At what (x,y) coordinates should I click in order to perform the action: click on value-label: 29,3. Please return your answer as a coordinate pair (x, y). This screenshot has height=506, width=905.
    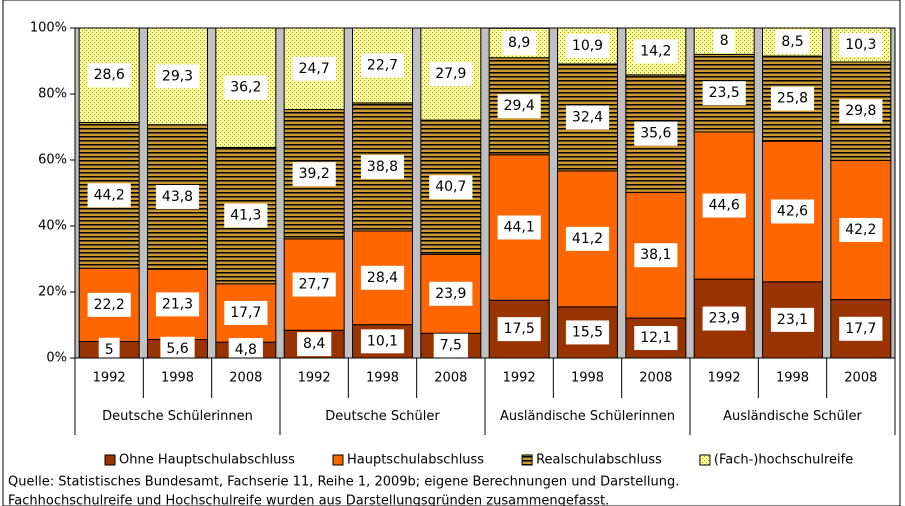
    Looking at the image, I should click on (177, 76).